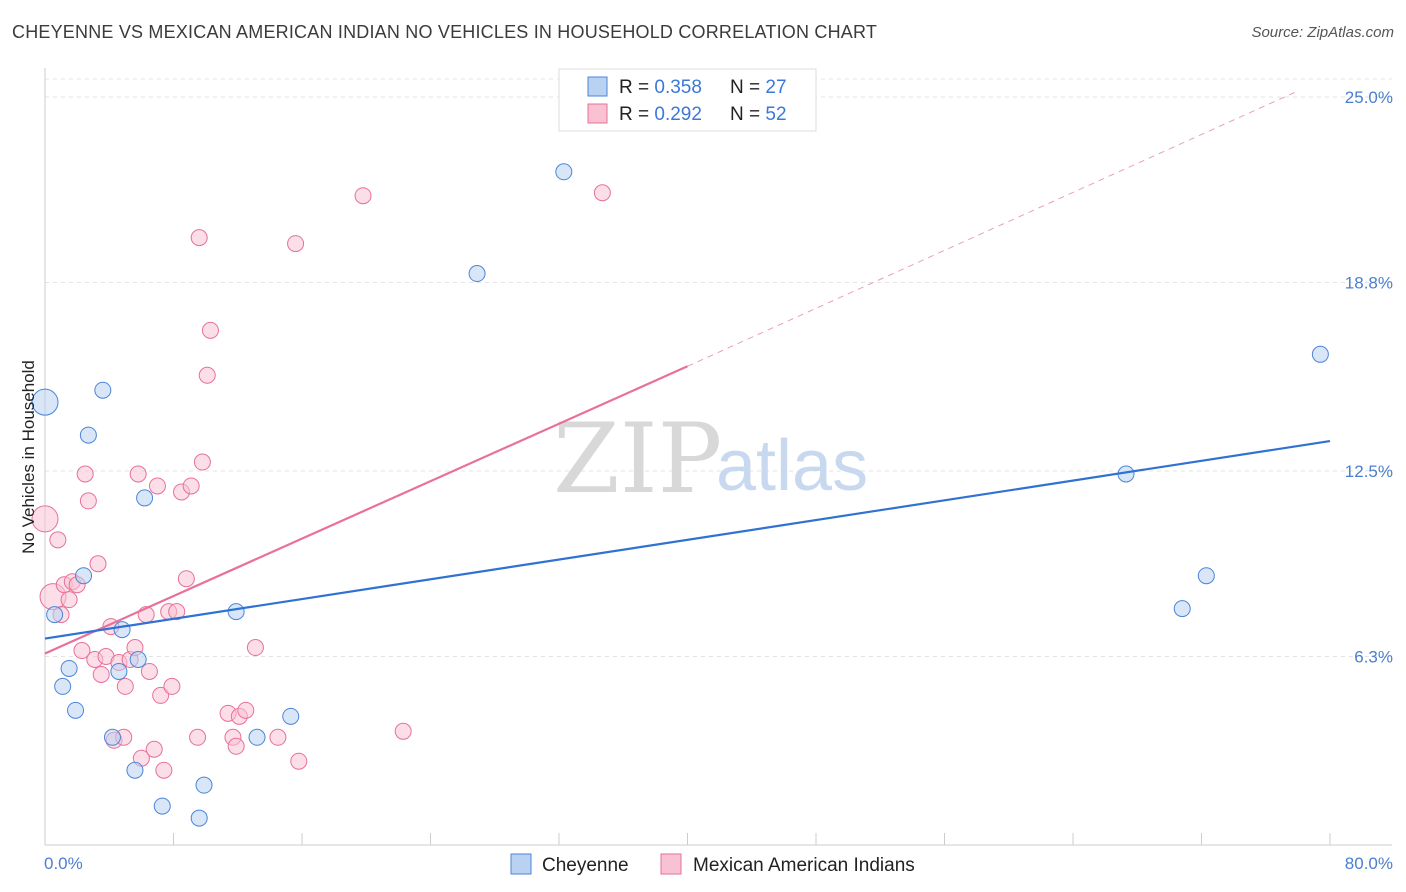  What do you see at coordinates (993, 228) in the screenshot?
I see `trend-line-mexican-extension` at bounding box center [993, 228].